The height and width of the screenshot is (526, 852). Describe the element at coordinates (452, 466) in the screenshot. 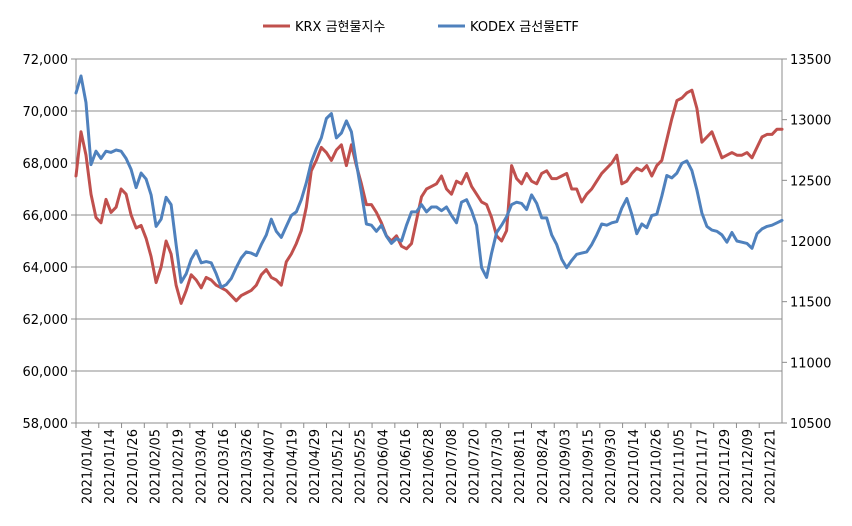

I see `x-tick-label: 2021/07/08` at that location.